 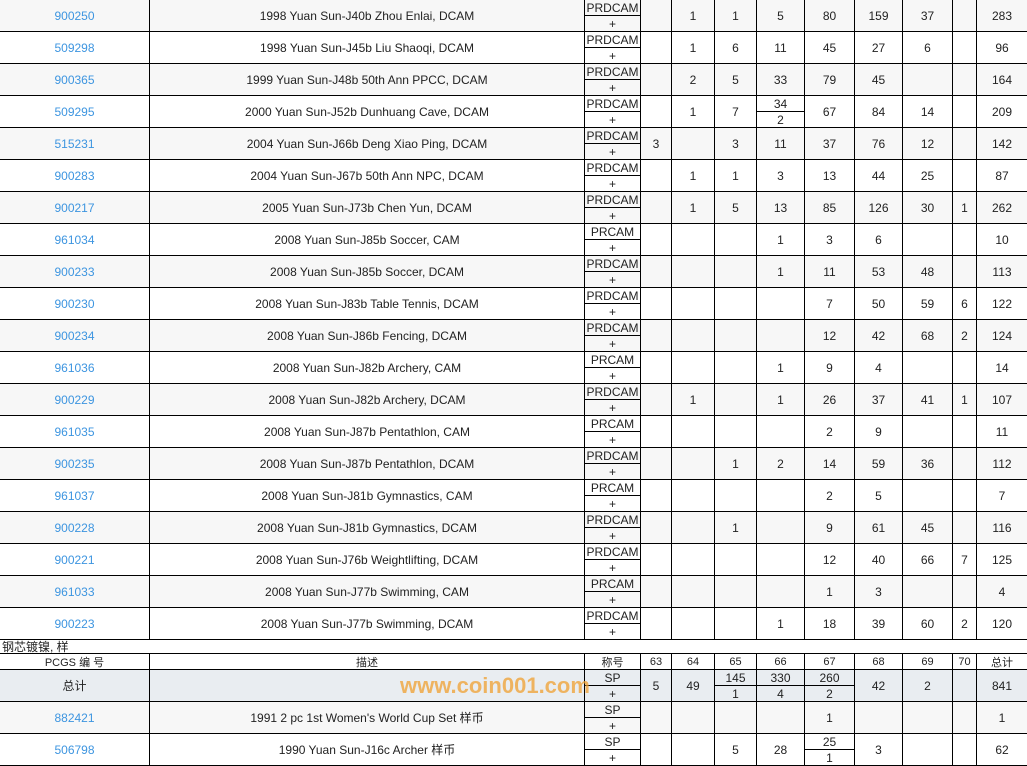 I want to click on column-header: 63, so click(x=656, y=661).